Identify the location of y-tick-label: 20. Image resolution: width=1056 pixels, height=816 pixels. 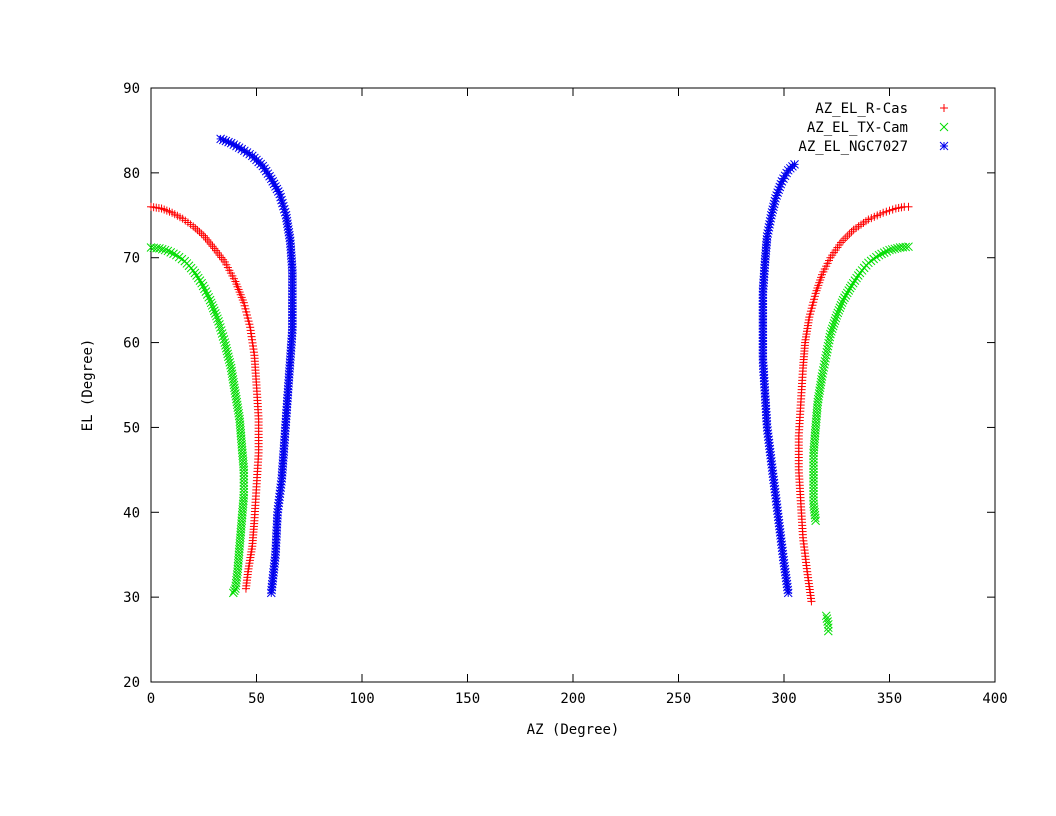
(131, 683).